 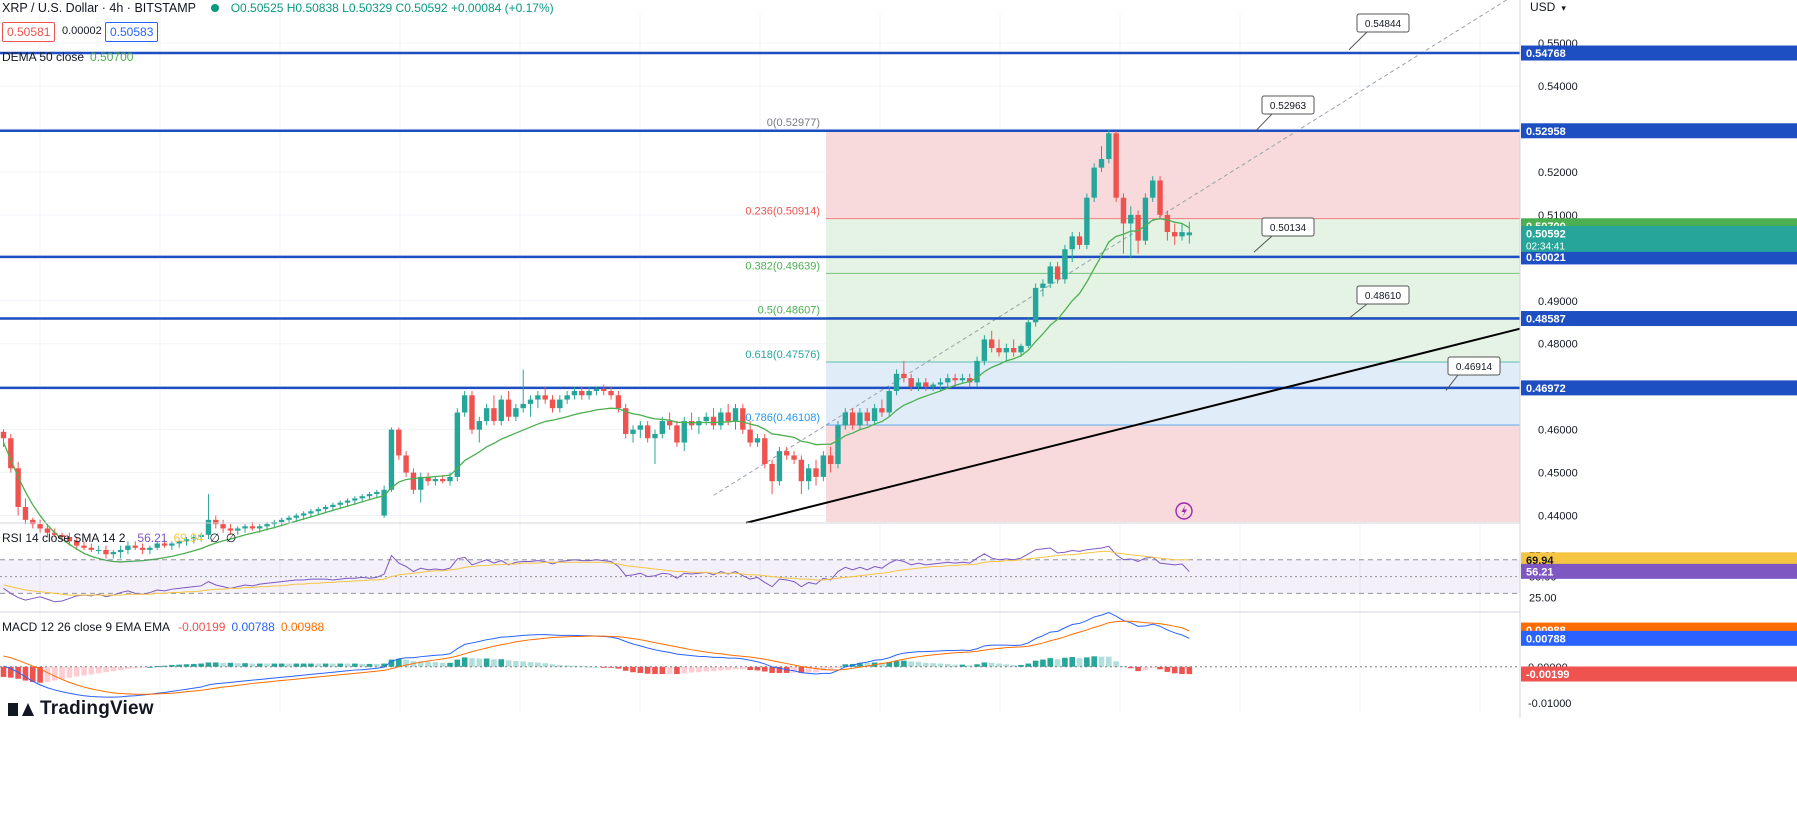 What do you see at coordinates (1383, 23) in the screenshot?
I see `callout-box` at bounding box center [1383, 23].